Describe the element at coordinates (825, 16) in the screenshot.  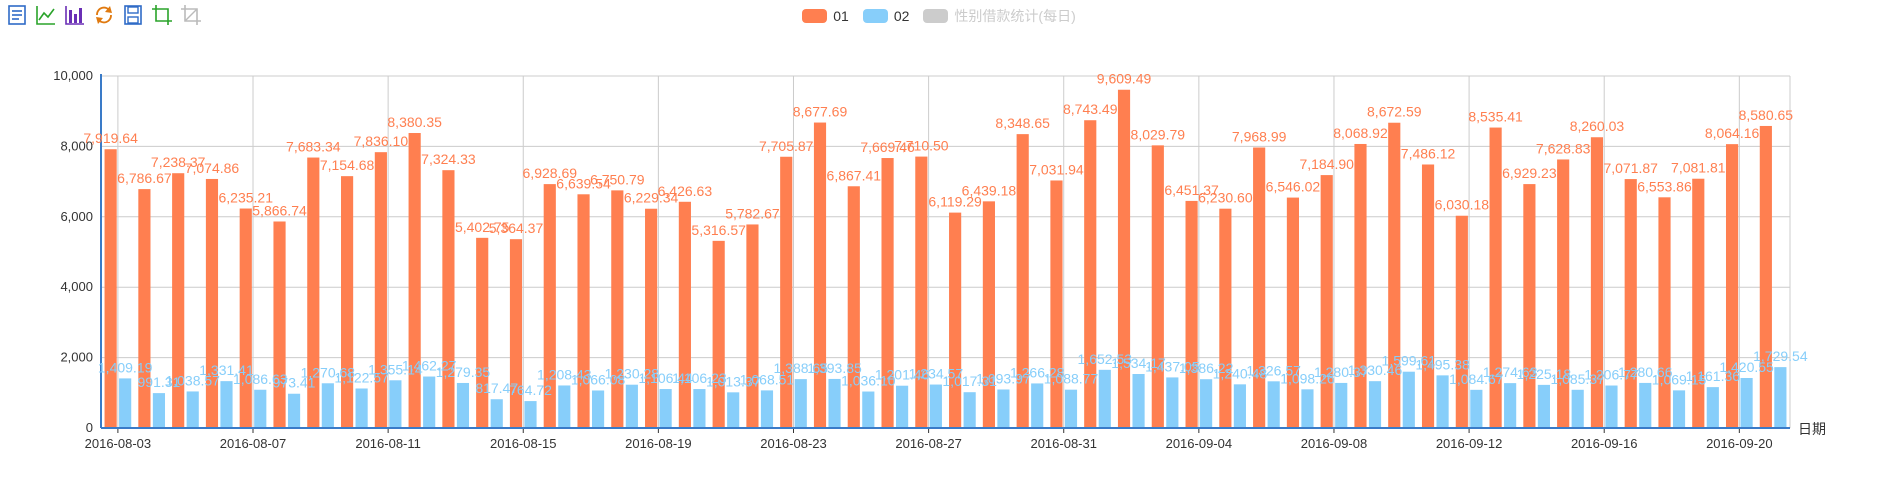
I see `legend-item-01: 01` at that location.